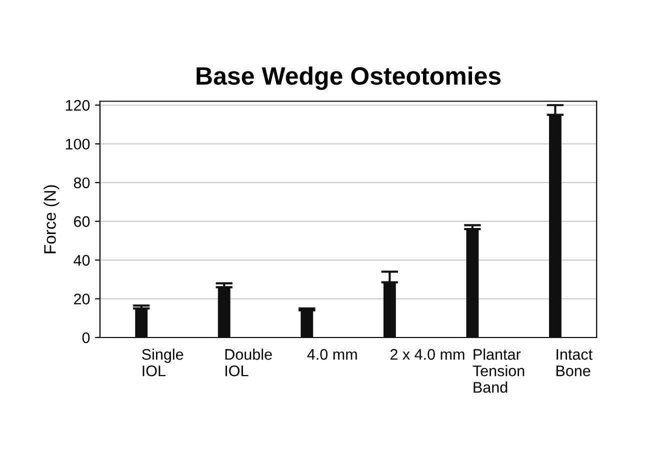 This screenshot has height=450, width=645. Describe the element at coordinates (163, 362) in the screenshot. I see `x-tick-label: Single IOL` at that location.